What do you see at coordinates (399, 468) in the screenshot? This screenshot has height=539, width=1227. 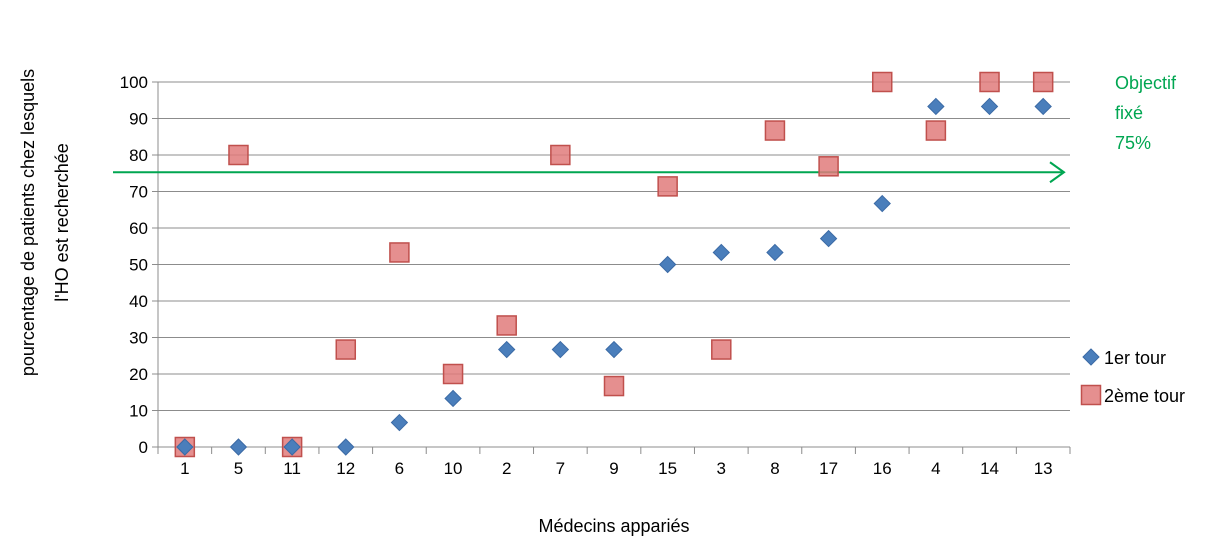 I see `x-tick-label: 6` at bounding box center [399, 468].